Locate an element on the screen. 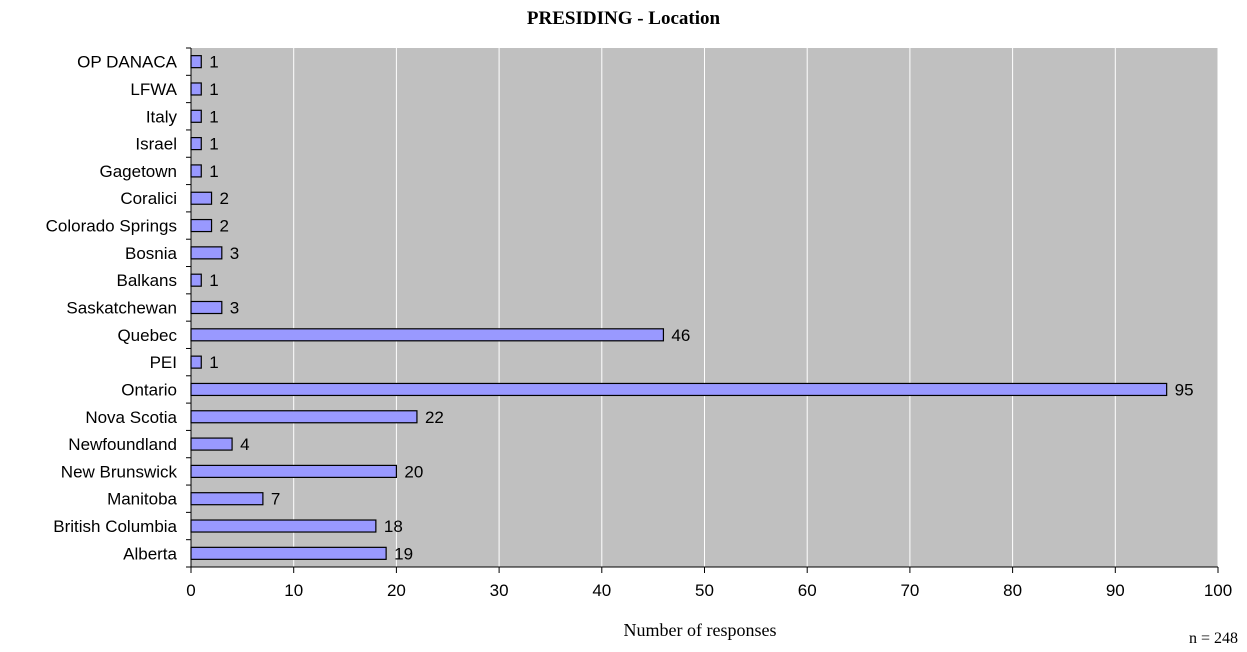 Image resolution: width=1247 pixels, height=652 pixels. data-label: 7 is located at coordinates (275, 499).